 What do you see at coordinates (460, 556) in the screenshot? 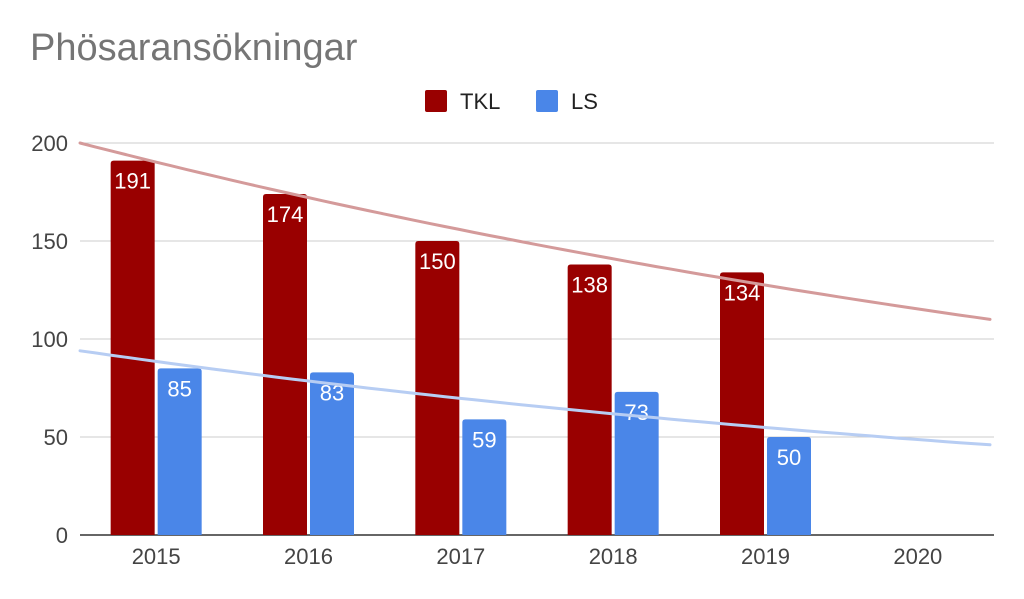
I see `x-tick-label: 2017` at bounding box center [460, 556].